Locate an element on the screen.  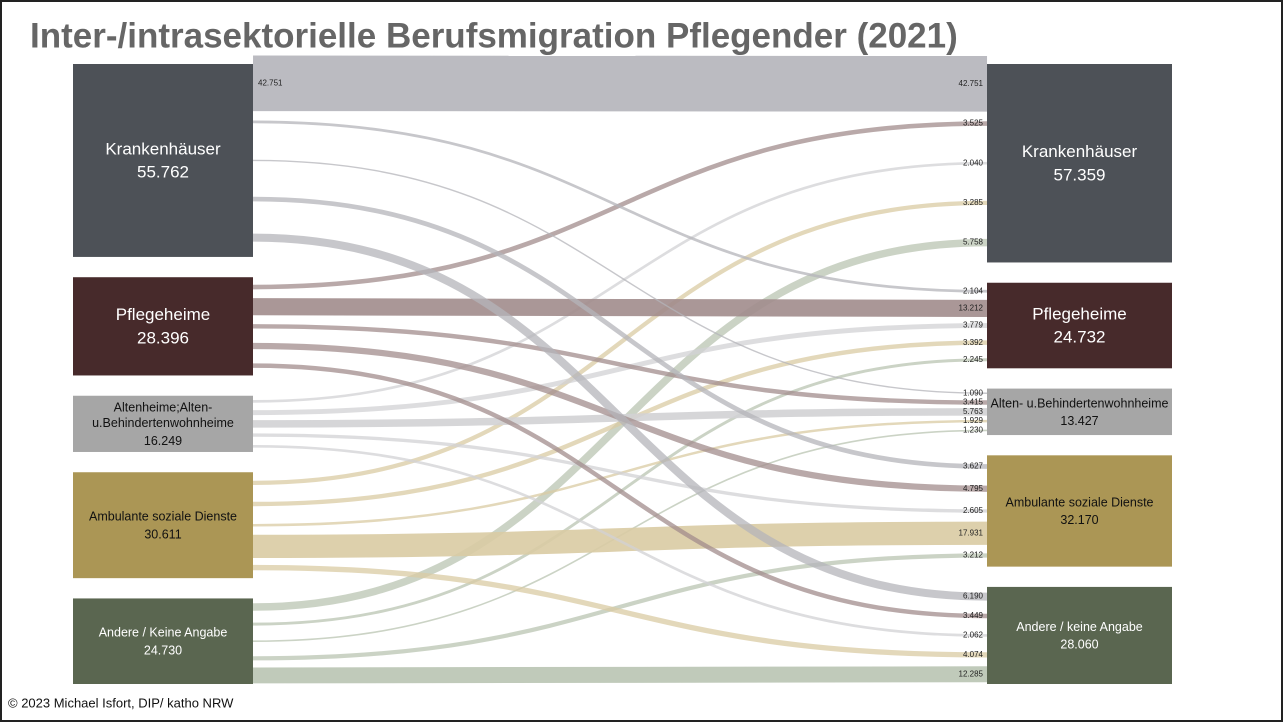
link-label: 2.104 is located at coordinates (973, 290).